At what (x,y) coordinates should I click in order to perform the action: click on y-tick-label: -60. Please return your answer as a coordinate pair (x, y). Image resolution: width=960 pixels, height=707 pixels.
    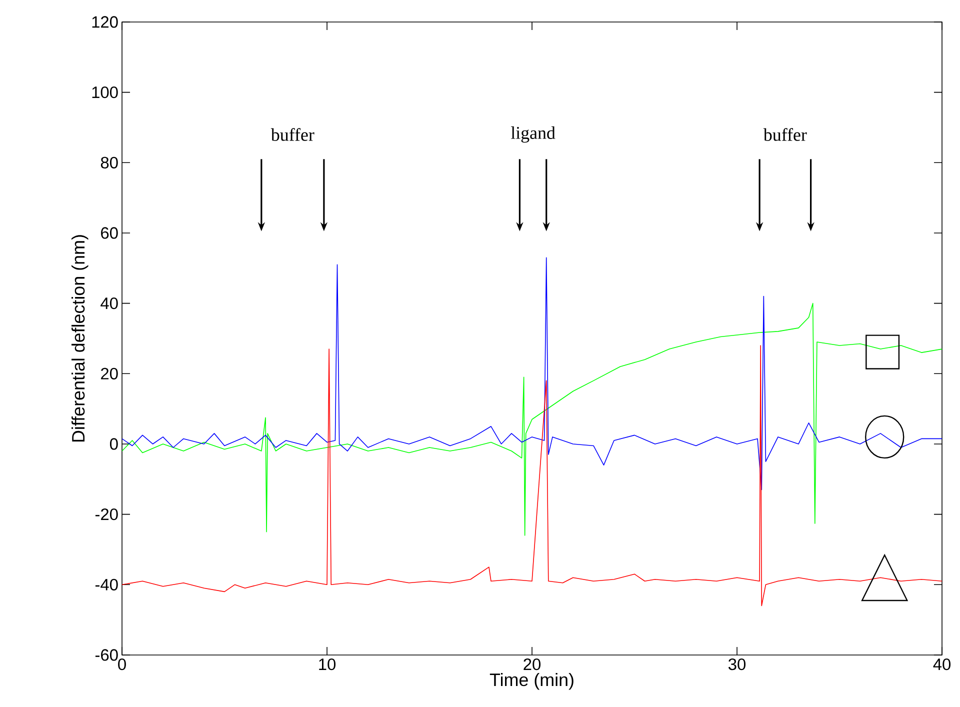
    Looking at the image, I should click on (106, 655).